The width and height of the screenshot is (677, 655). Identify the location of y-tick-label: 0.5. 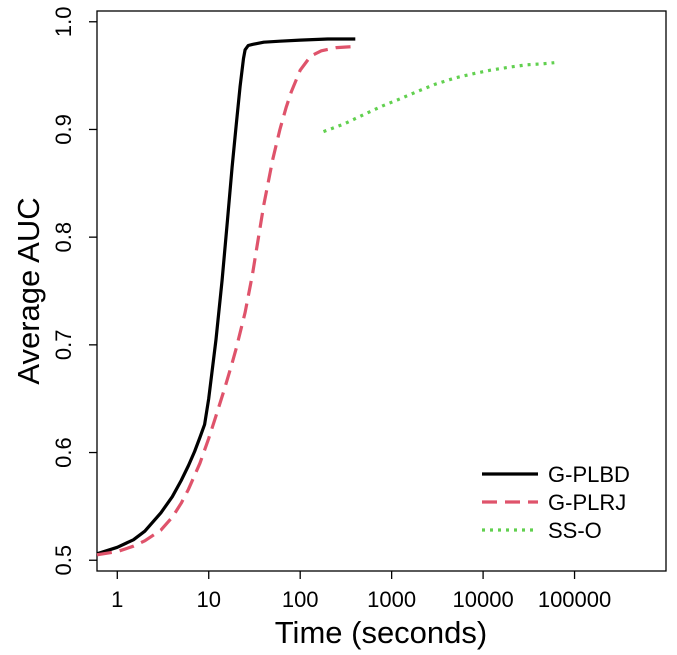
(63, 560).